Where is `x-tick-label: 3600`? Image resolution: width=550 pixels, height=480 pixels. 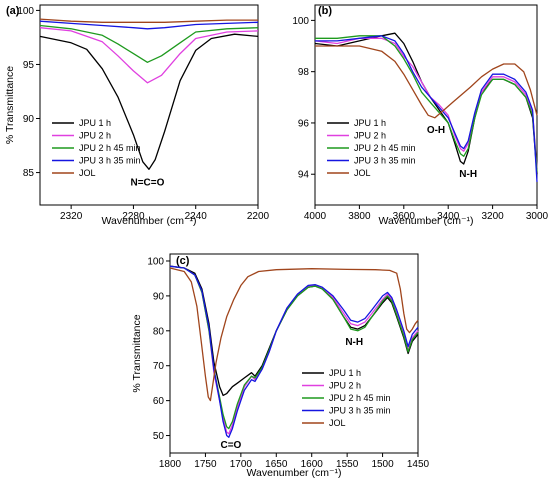 x-tick-label: 3600 is located at coordinates (404, 216).